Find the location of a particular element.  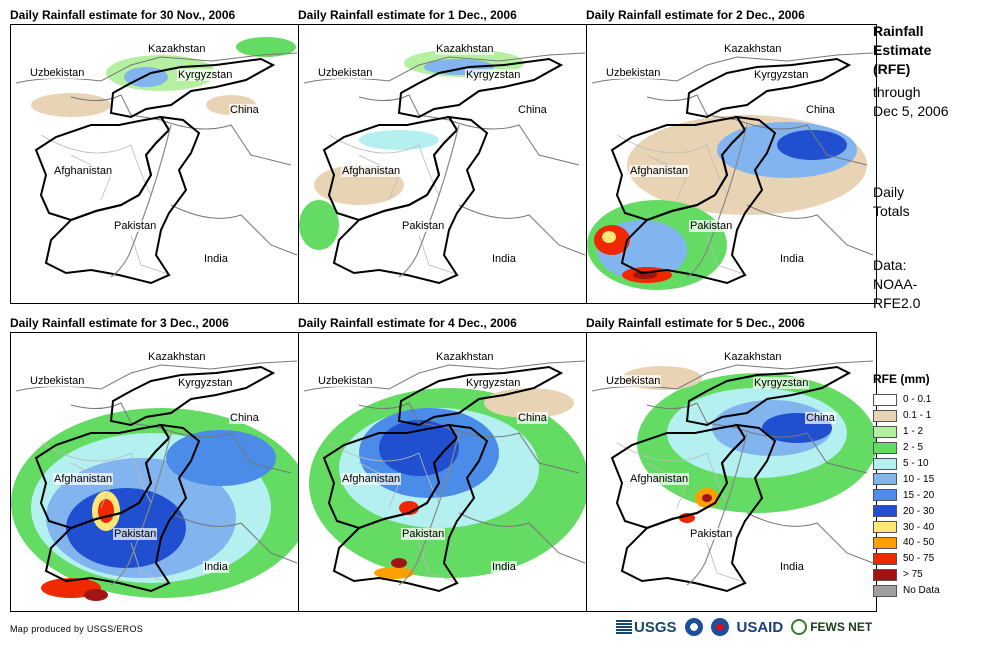

legend-label: 0 - 0.1 is located at coordinates (917, 400).